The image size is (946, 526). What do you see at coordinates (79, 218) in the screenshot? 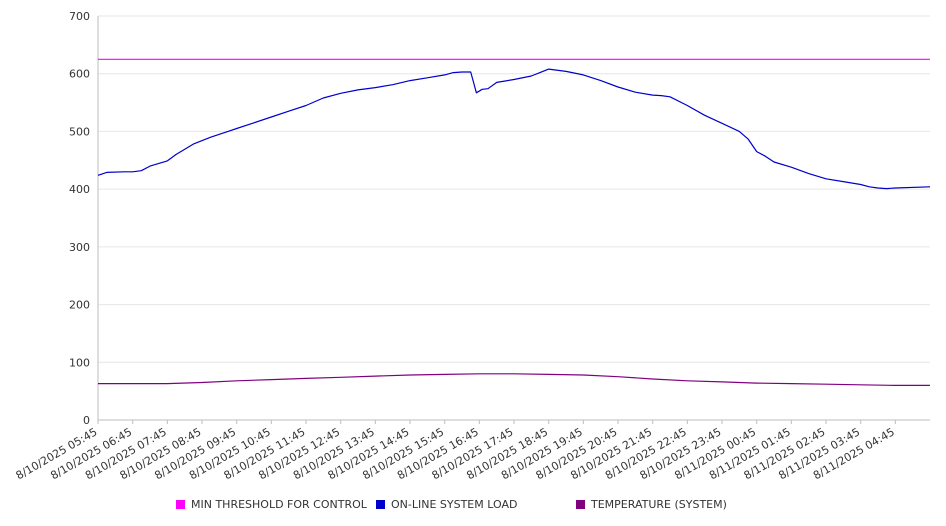
I see `y-tick-labels: 0 100 200 300 400 500 600 700` at bounding box center [79, 218].